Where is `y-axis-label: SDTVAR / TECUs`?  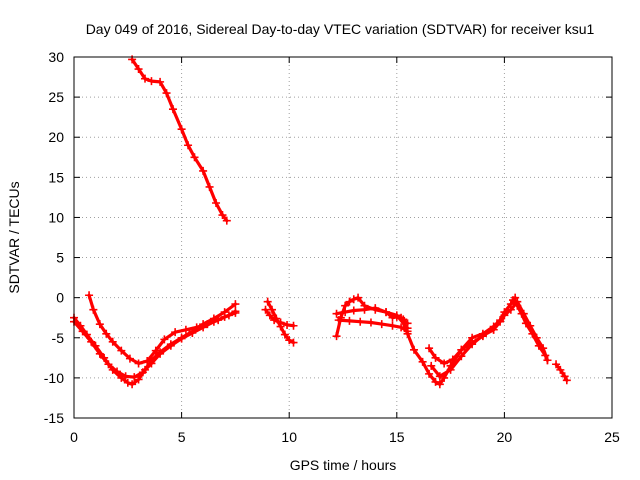
y-axis-label: SDTVAR / TECUs is located at coordinates (14, 237).